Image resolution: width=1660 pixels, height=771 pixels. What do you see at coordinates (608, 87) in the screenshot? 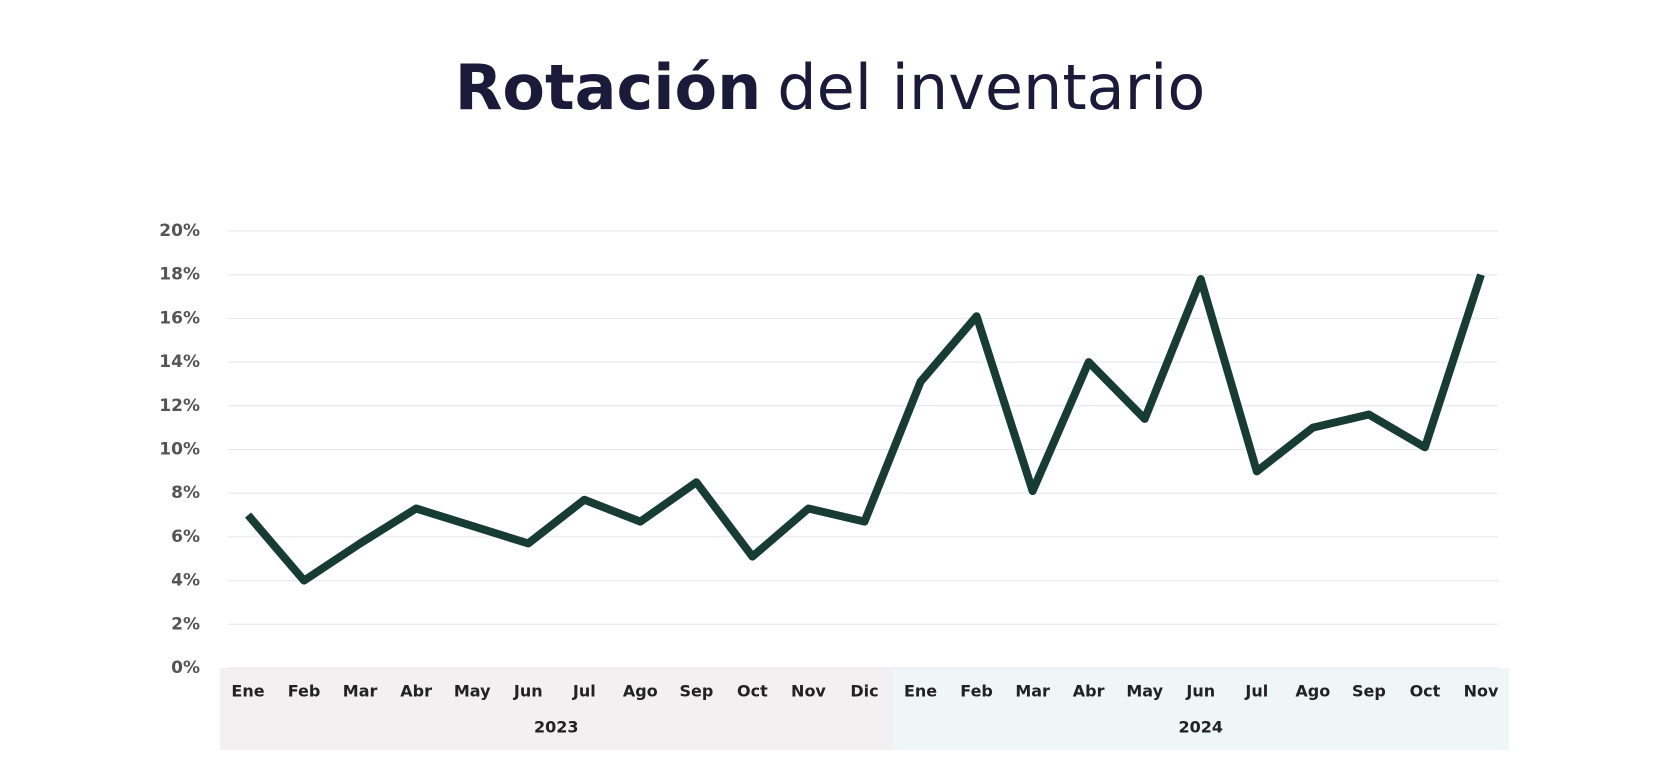
I see `title-bold: Rotación` at bounding box center [608, 87].